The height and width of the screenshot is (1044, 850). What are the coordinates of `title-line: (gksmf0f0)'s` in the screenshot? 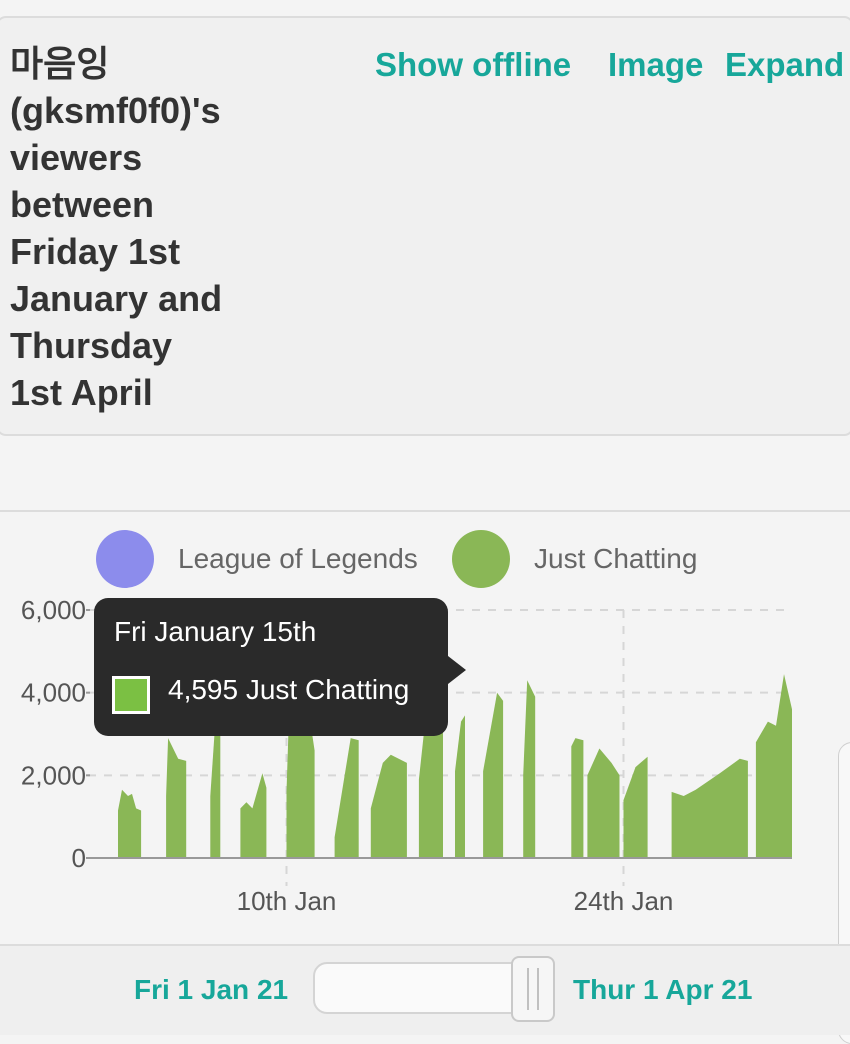 It's located at (115, 110).